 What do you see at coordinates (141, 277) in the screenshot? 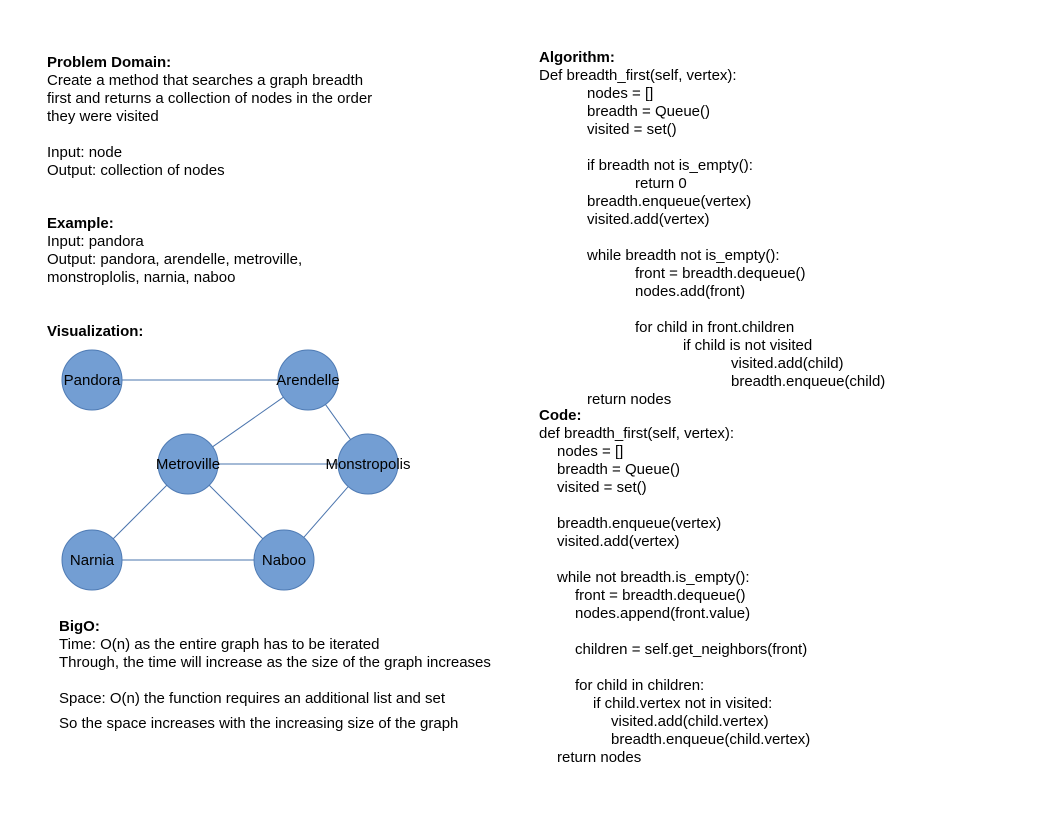
I see `example-line: monstroplolis, narnia, naboo` at bounding box center [141, 277].